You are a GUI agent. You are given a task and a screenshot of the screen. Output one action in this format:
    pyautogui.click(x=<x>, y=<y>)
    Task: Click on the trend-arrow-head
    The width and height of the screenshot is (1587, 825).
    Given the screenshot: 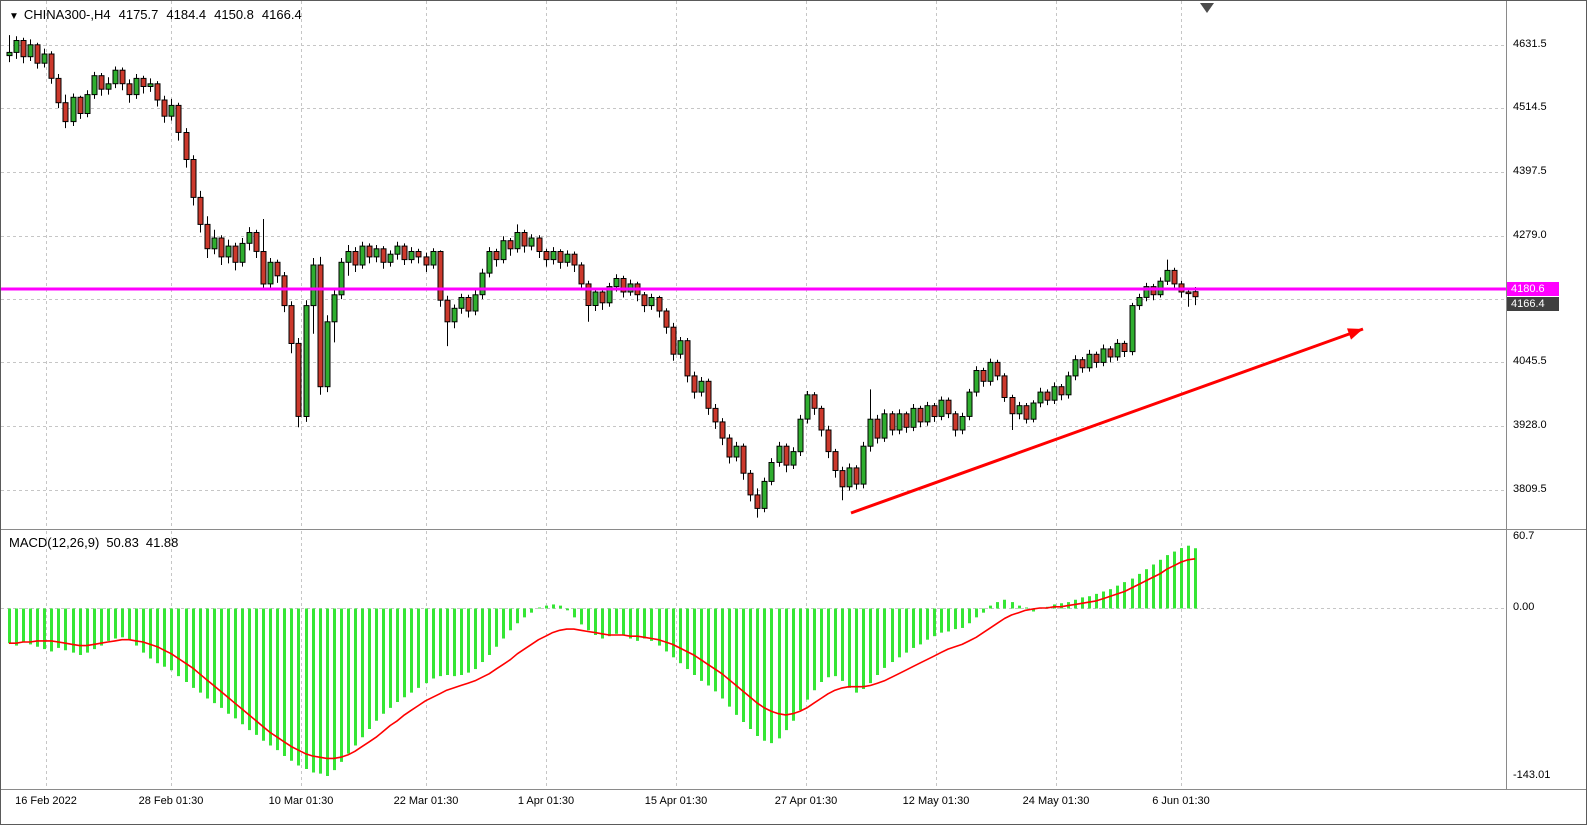 What is the action you would take?
    pyautogui.click(x=1355, y=334)
    